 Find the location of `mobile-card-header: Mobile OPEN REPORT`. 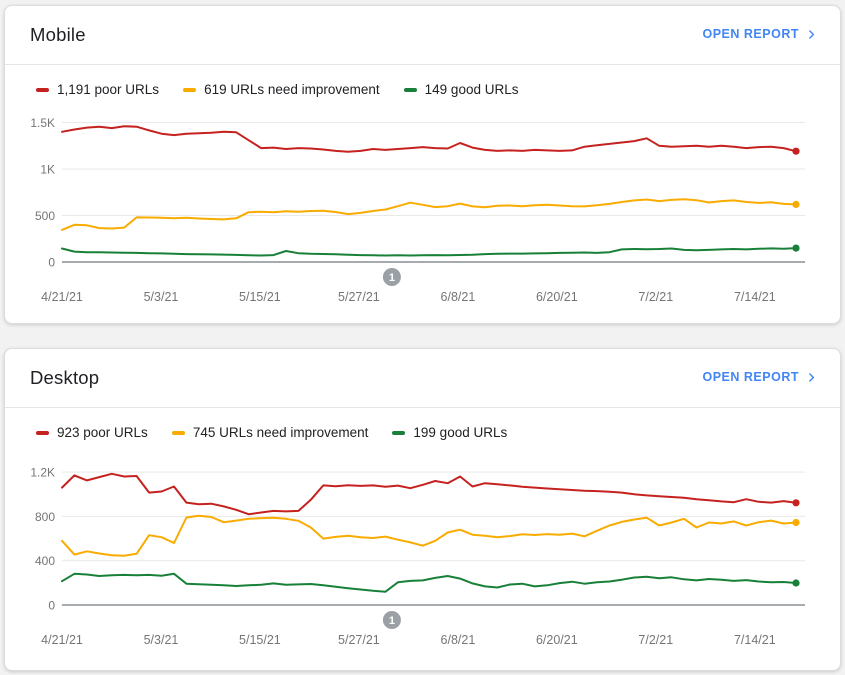

mobile-card-header: Mobile OPEN REPORT is located at coordinates (422, 35).